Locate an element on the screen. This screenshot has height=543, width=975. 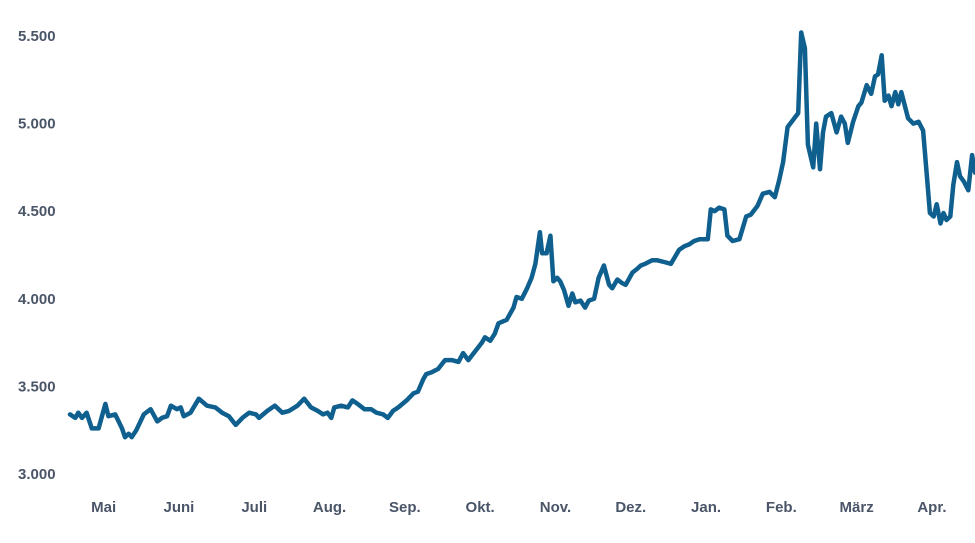
x-tick-label: Mai is located at coordinates (103, 507).